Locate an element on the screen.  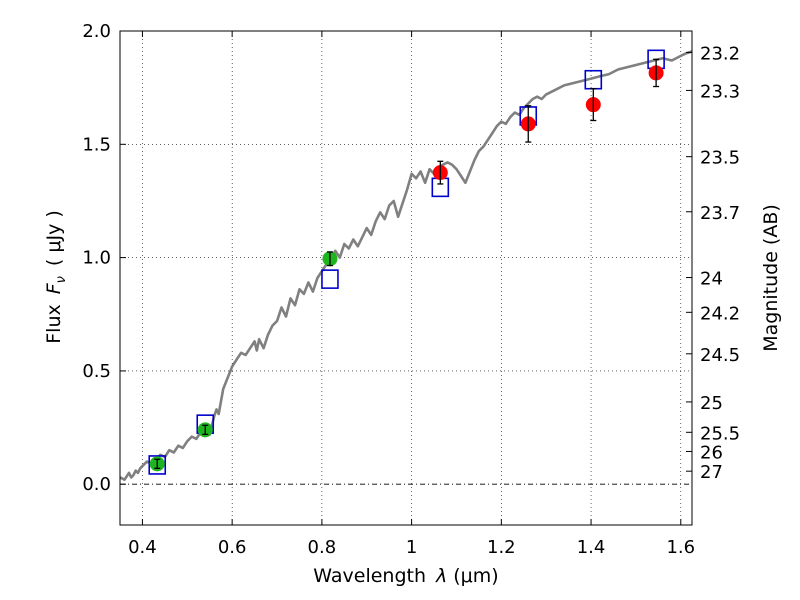
magnitude-tick-label: 26 is located at coordinates (711, 452).